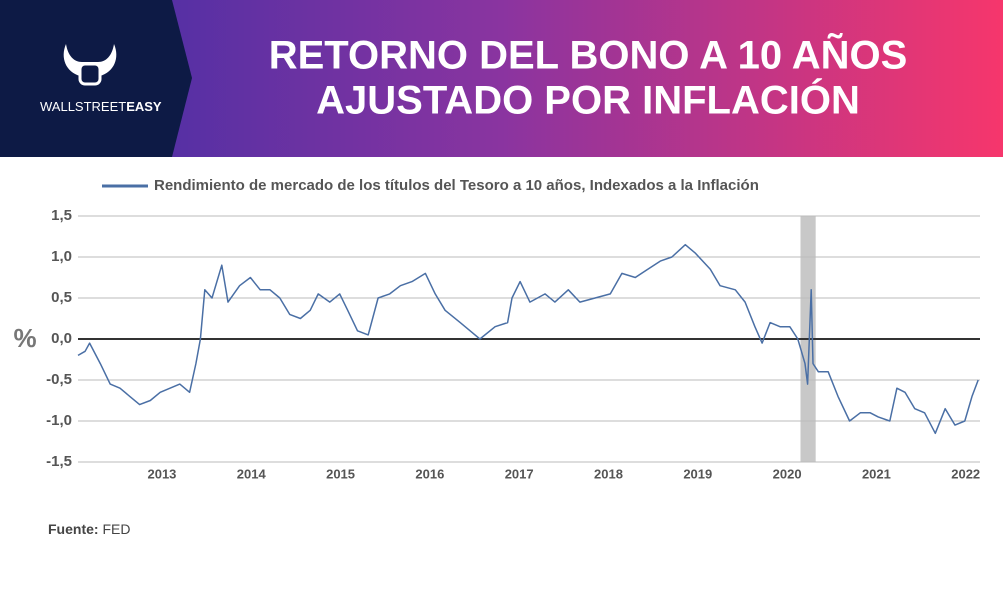 Image resolution: width=1003 pixels, height=592 pixels. I want to click on y-tick-label: 1,0, so click(61, 256).